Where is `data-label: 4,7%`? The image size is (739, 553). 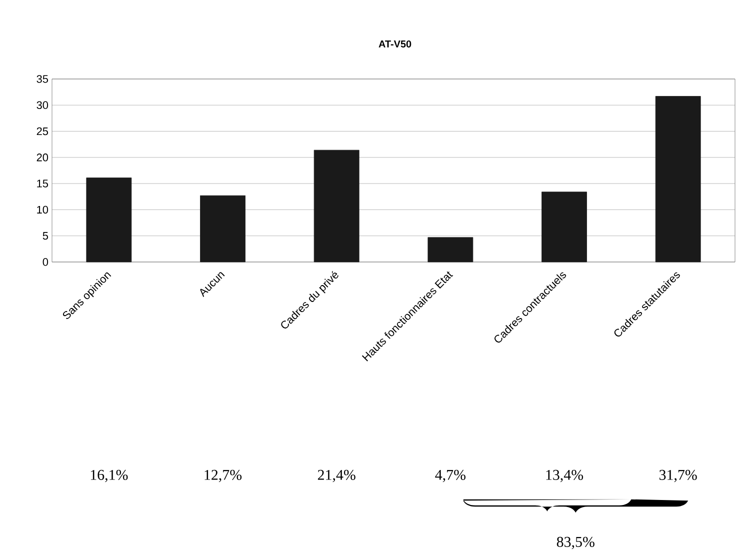 data-label: 4,7% is located at coordinates (450, 476).